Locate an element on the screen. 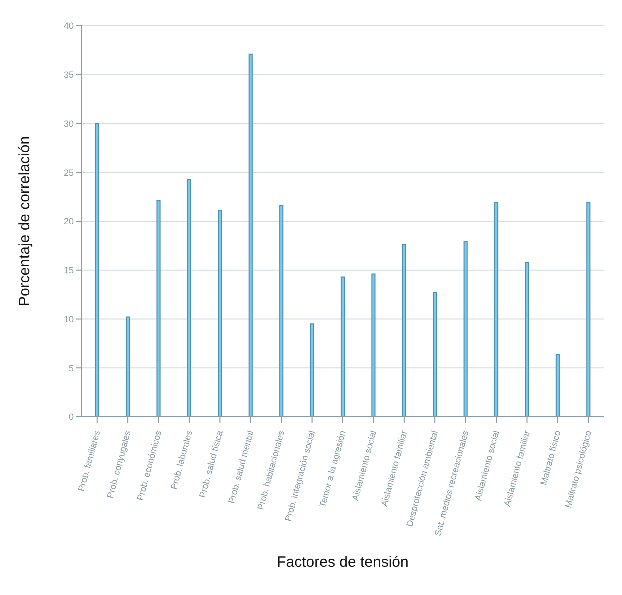  x-tick-label: Prob. salud mental is located at coordinates (241, 467).